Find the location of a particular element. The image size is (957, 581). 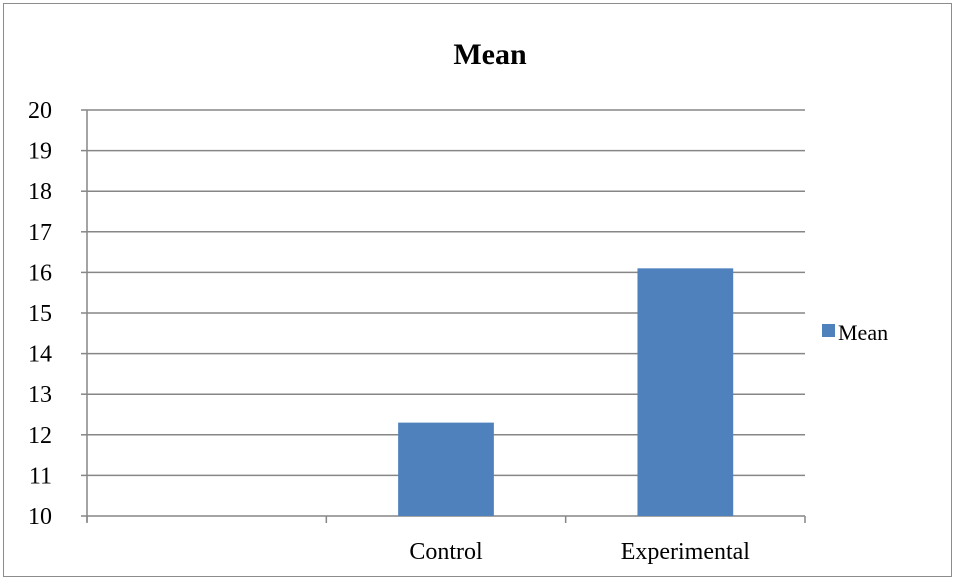

bars is located at coordinates (566, 392).